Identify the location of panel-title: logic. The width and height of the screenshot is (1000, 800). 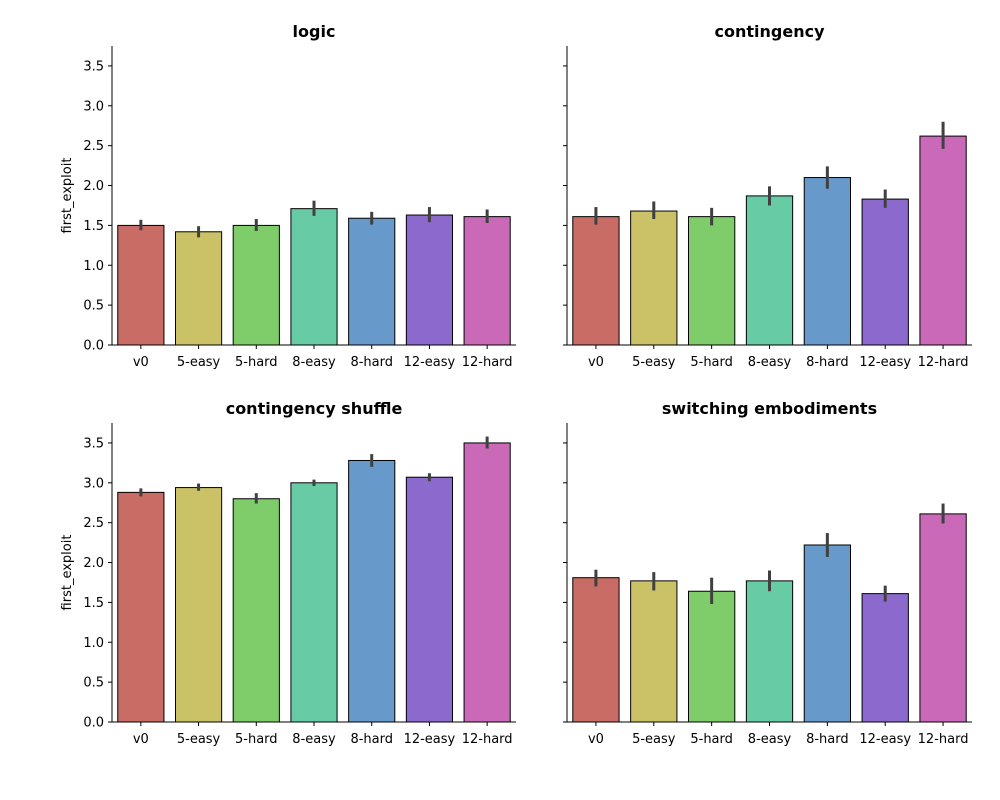
(314, 31).